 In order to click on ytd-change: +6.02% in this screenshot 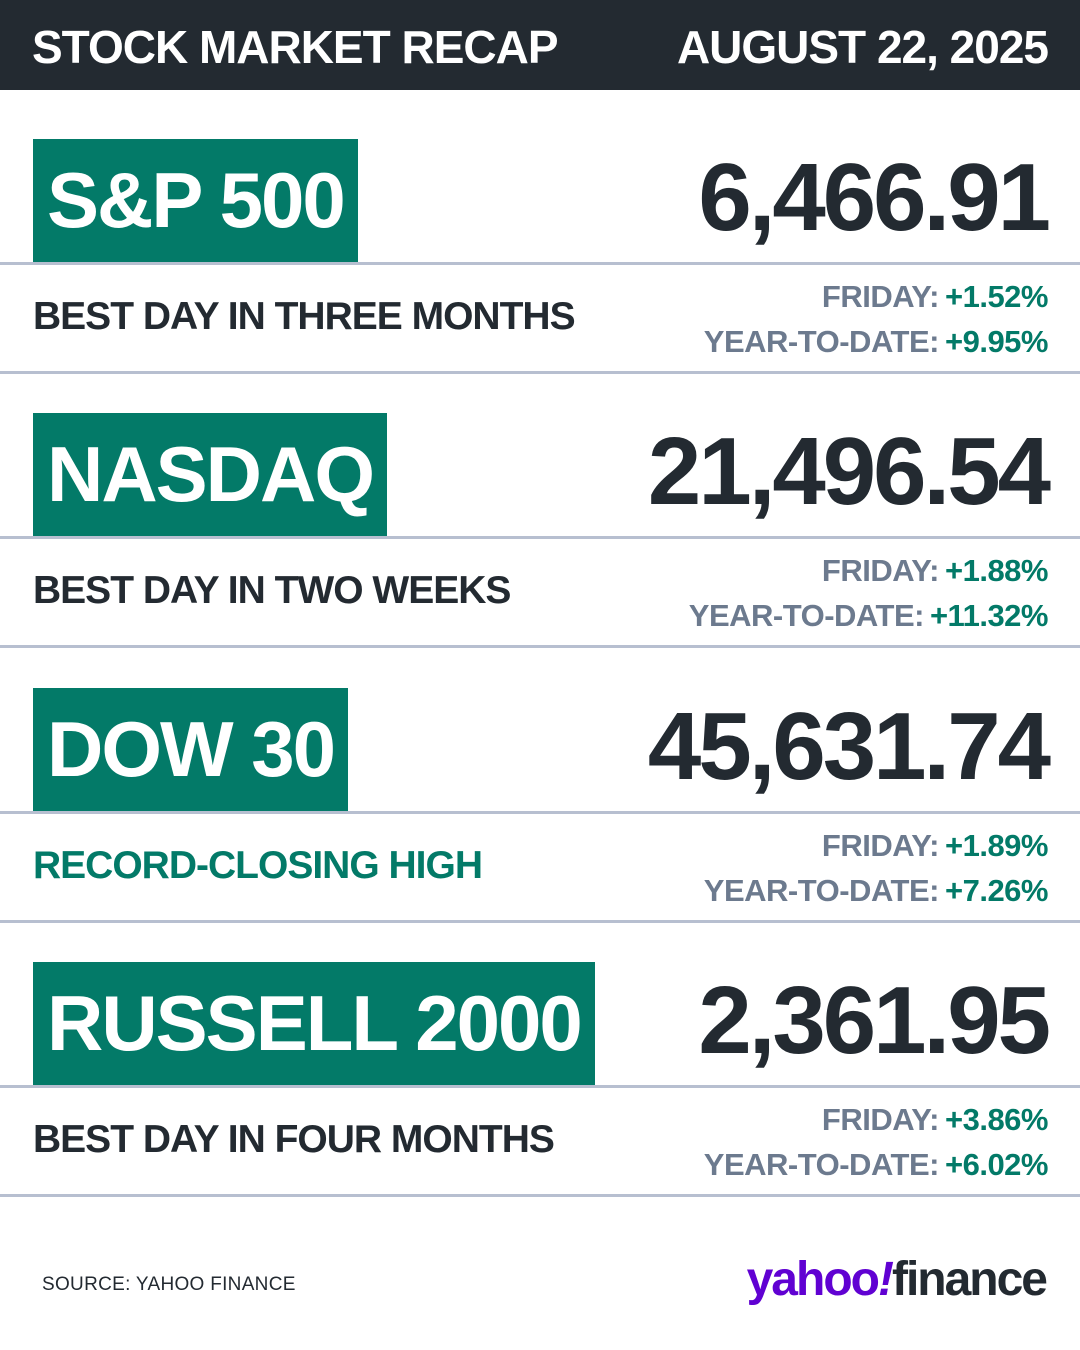, I will do `click(996, 1164)`.